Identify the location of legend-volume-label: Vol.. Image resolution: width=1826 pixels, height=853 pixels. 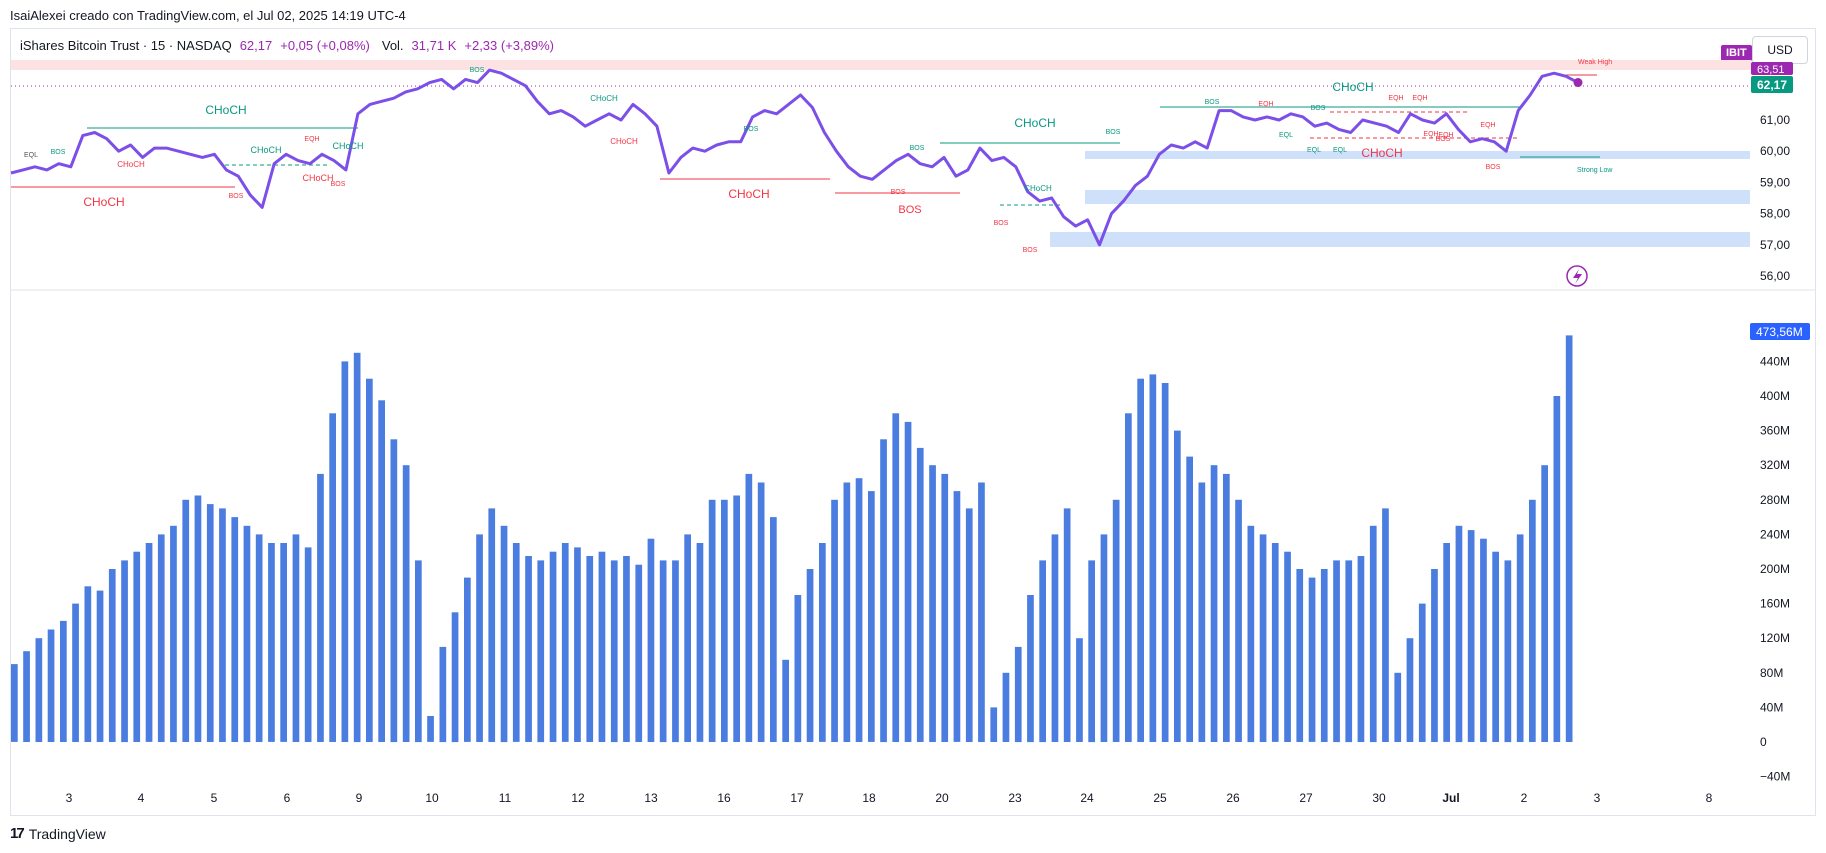
(392, 45).